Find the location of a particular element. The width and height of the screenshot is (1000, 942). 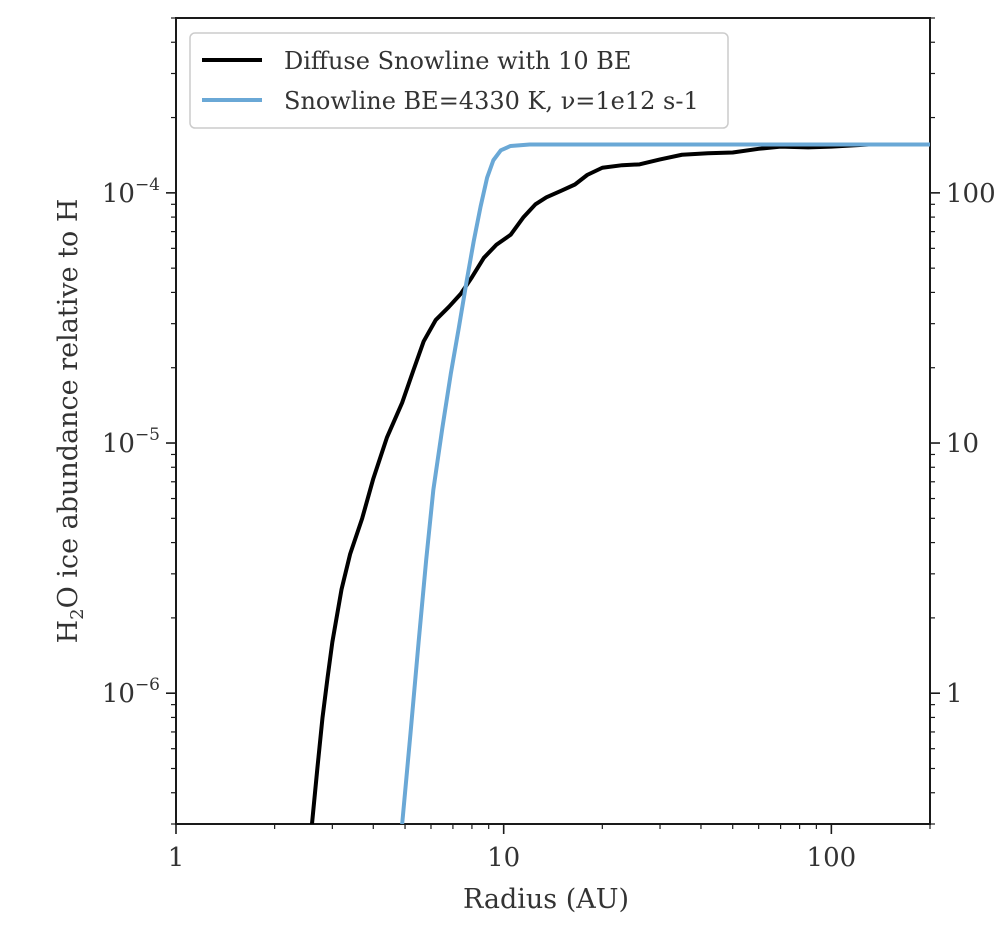

y-right-tick-label: 100 is located at coordinates (971, 194).